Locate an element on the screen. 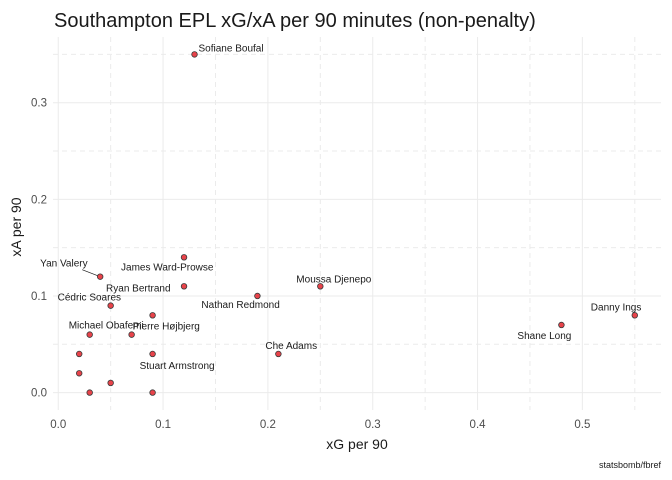 The image size is (672, 480). x-axis-ticks: 0.0 0.1 0.2 0.3 0.4 0.5 is located at coordinates (320, 425).